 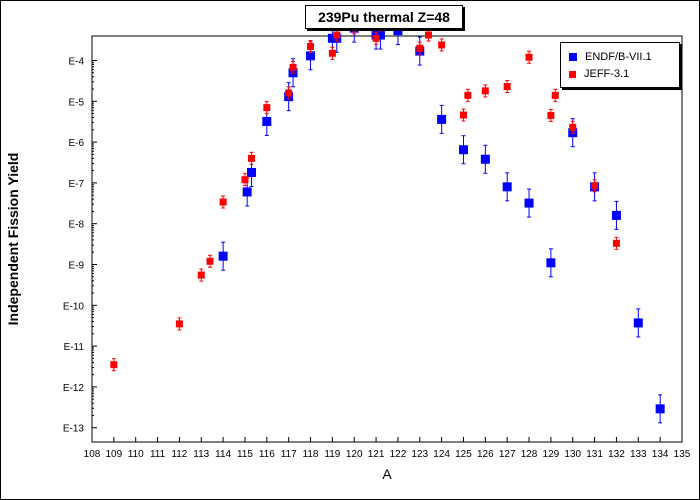 What do you see at coordinates (76, 225) in the screenshot?
I see `y-tick-label: E-8` at bounding box center [76, 225].